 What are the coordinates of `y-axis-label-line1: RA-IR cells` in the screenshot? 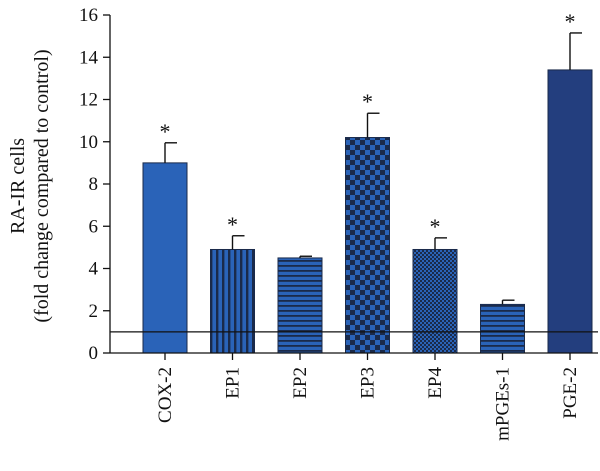 It's located at (18, 186).